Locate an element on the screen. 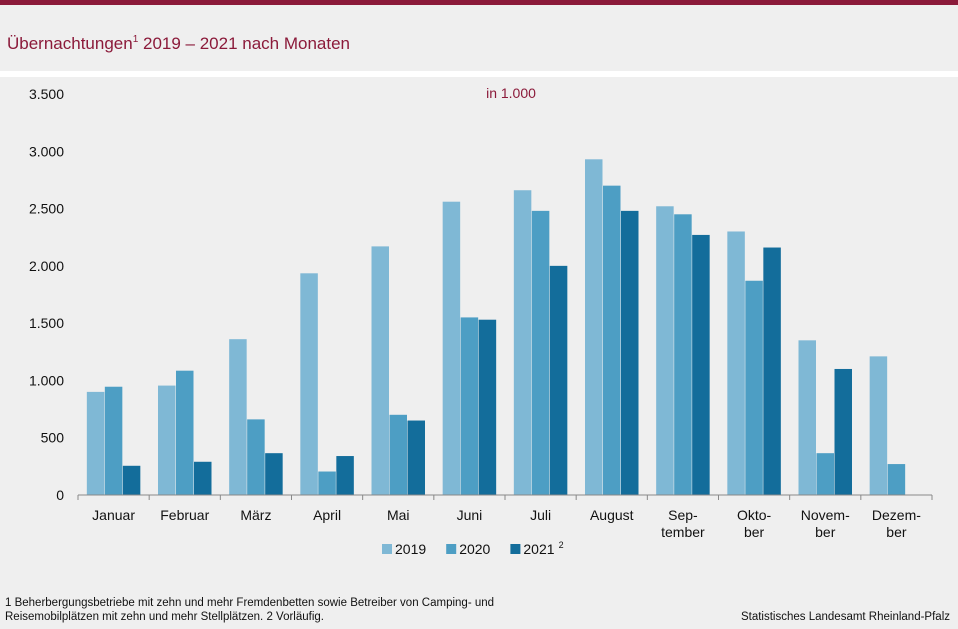 This screenshot has height=629, width=958. bar-2019-oktober is located at coordinates (736, 363).